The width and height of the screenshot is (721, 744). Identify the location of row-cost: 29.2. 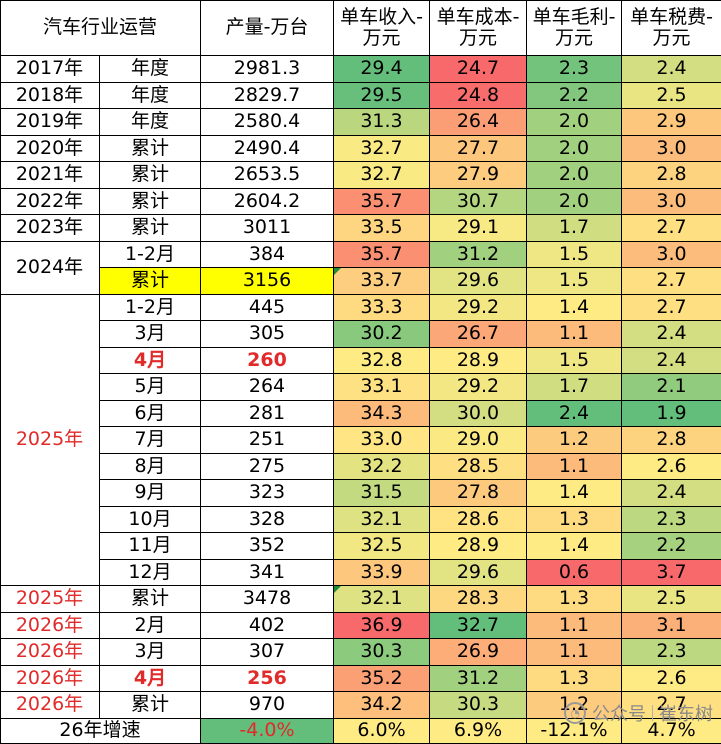
(478, 387).